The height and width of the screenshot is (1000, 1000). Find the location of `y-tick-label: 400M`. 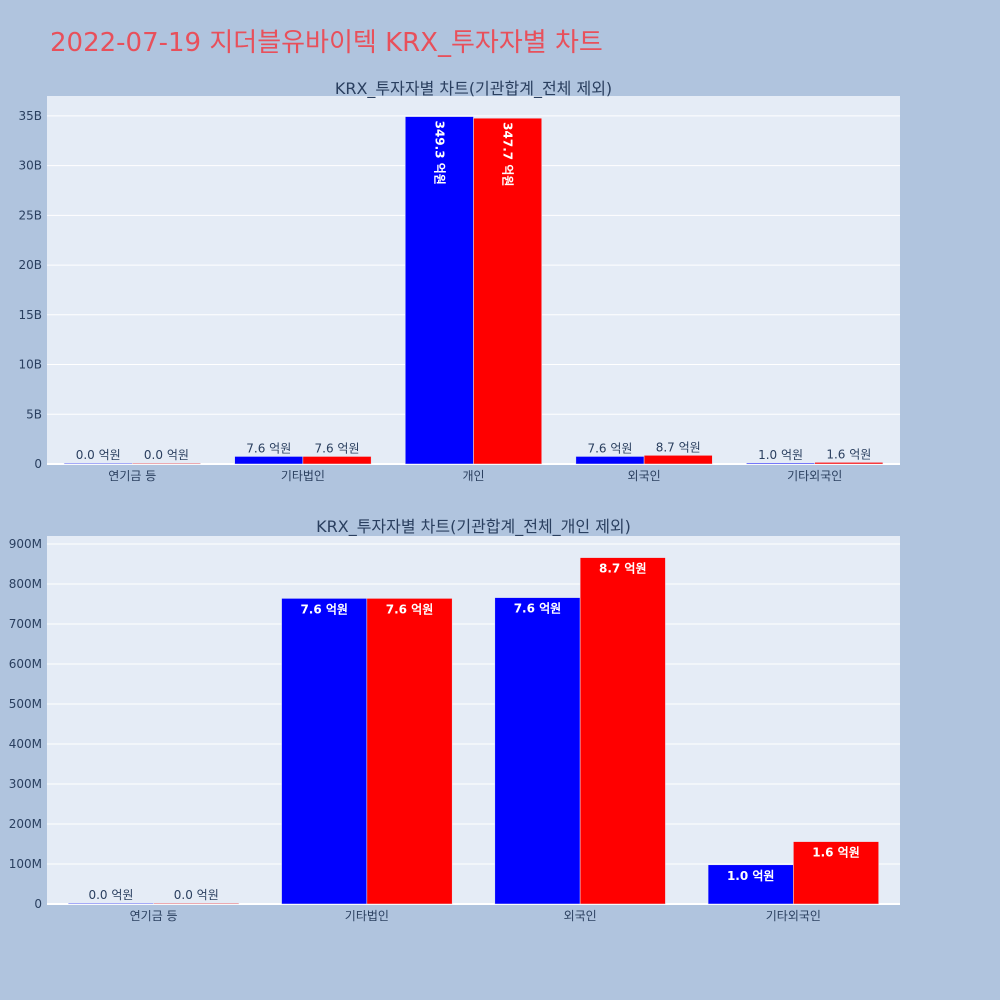

y-tick-label: 400M is located at coordinates (25, 744).